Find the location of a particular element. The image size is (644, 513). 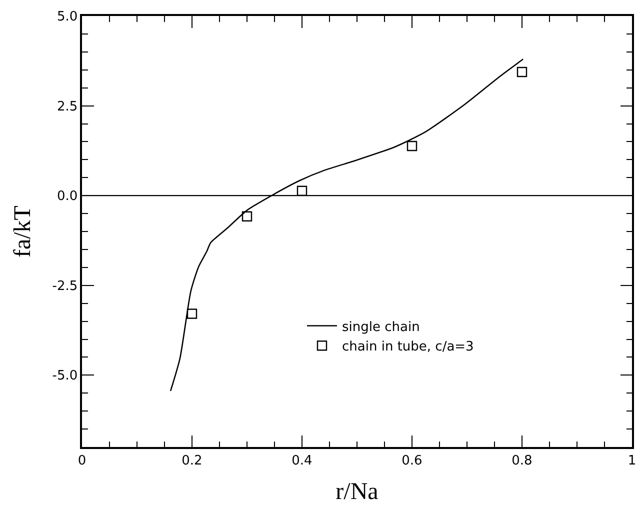

y-axis-title: fa/kT is located at coordinates (23, 231).